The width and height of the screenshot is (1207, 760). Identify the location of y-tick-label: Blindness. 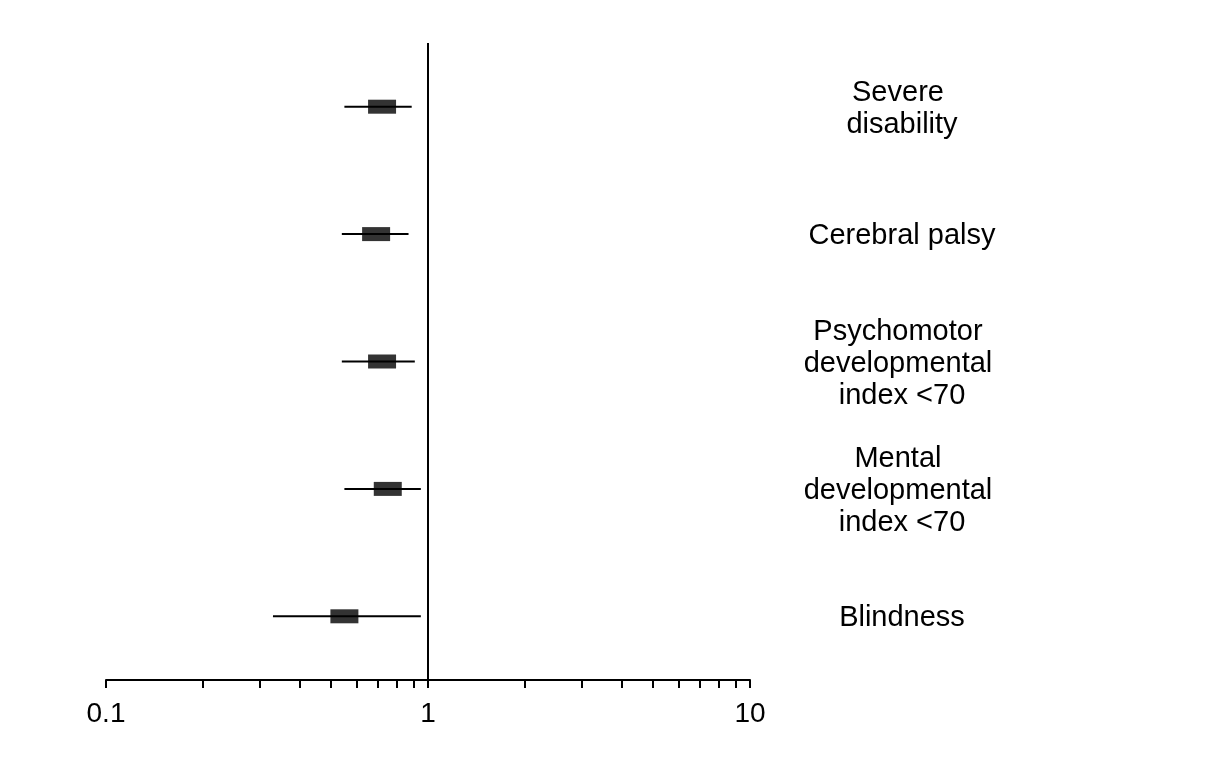
(902, 616).